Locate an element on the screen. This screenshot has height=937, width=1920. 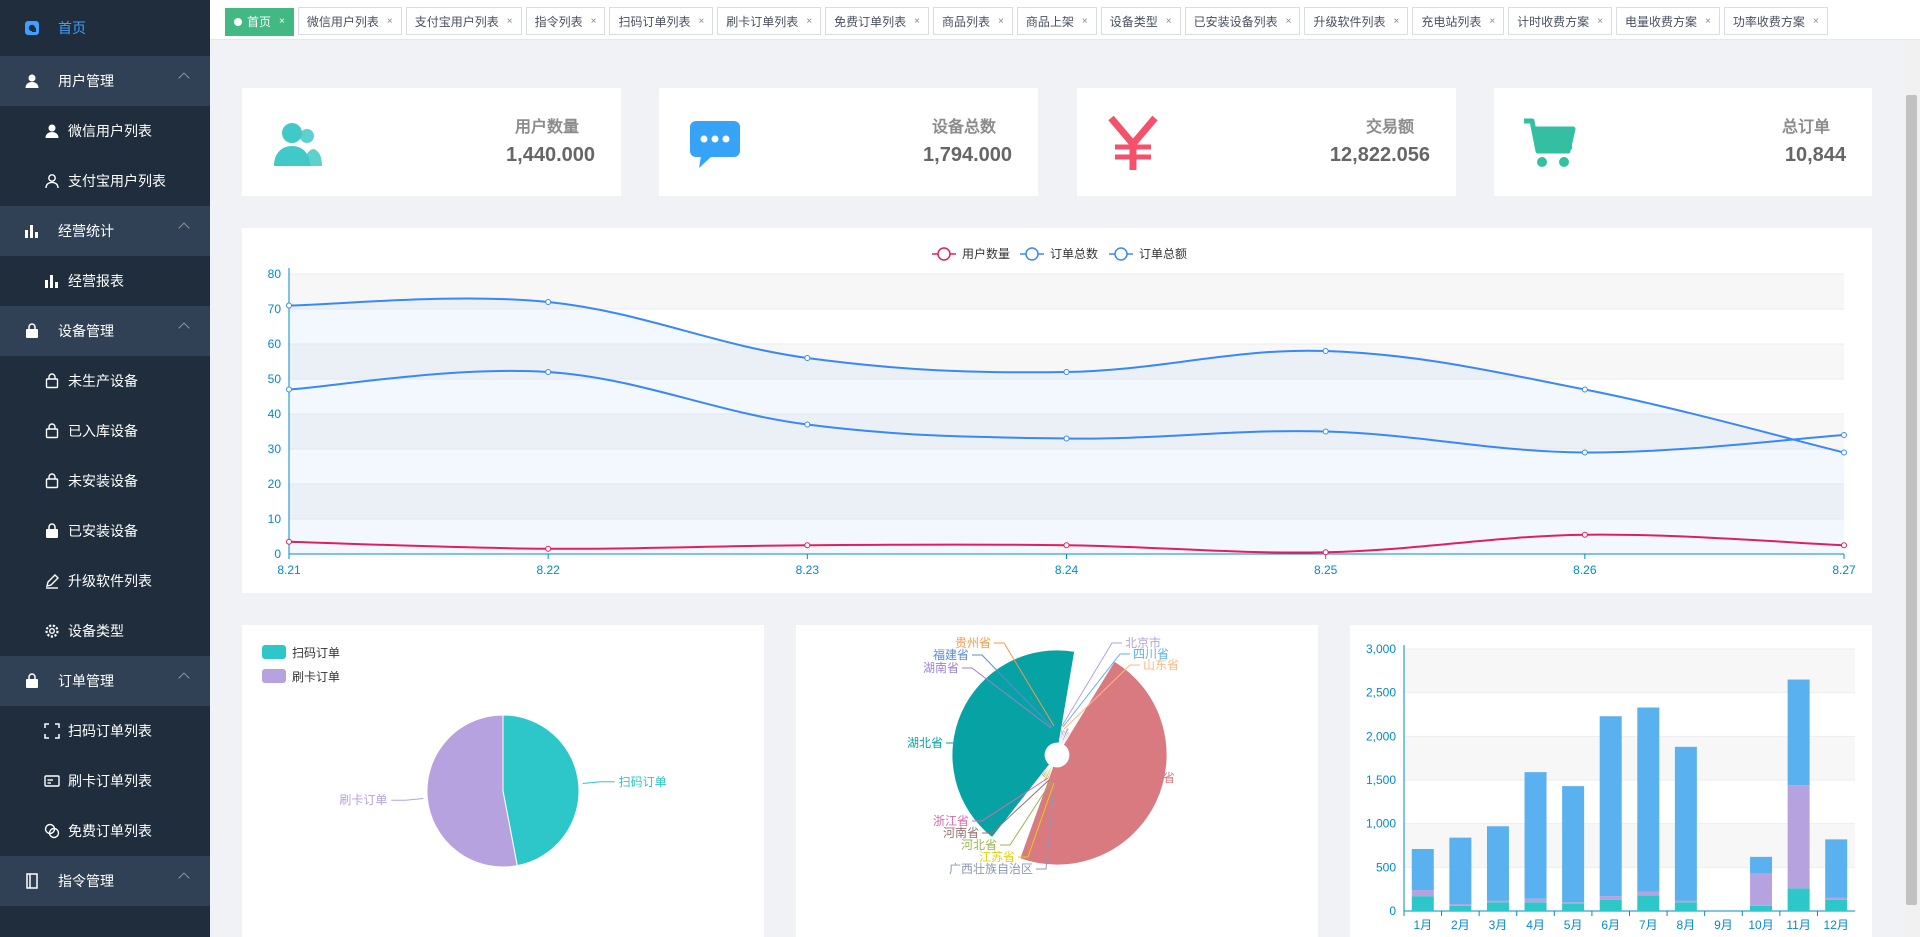
legend-item: 用户数量 is located at coordinates (971, 253).